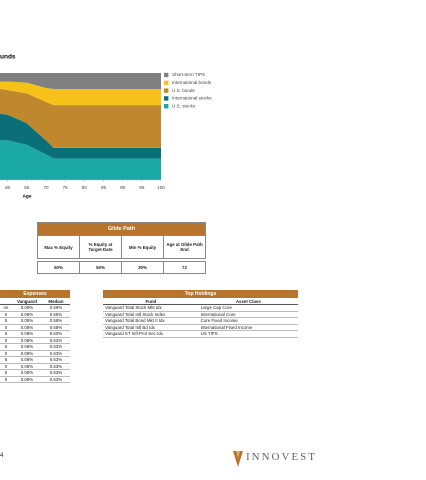 The image size is (426, 480). What do you see at coordinates (35, 301) in the screenshot?
I see `header-row: Vanguard Median` at bounding box center [35, 301].